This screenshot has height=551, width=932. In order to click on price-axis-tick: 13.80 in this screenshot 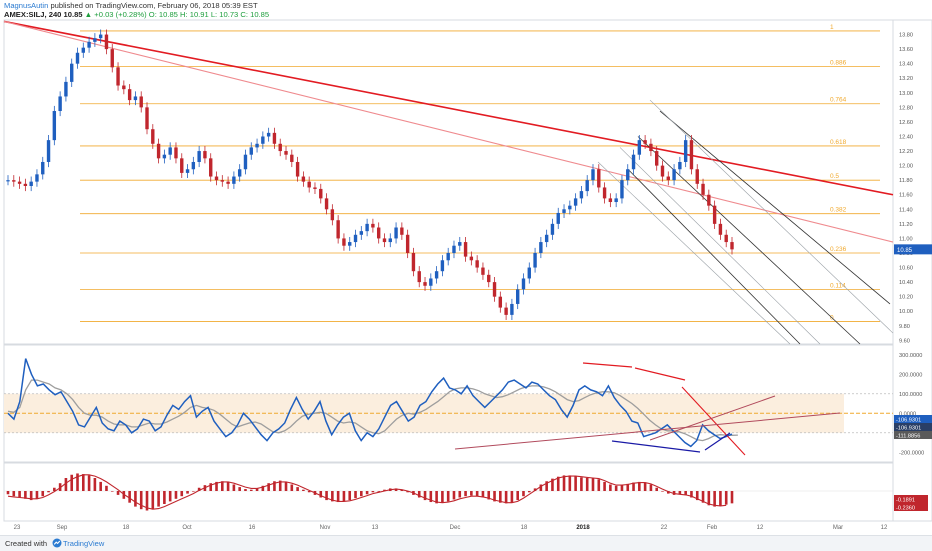, I will do `click(906, 36)`.